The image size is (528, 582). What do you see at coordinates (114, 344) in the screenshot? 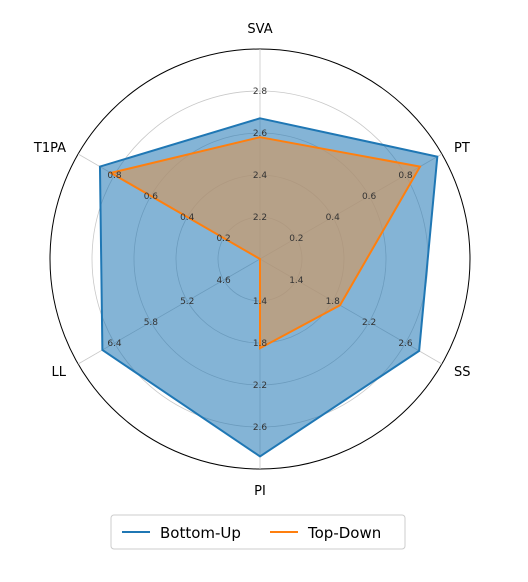
I see `tick-label: 6.4` at bounding box center [114, 344].